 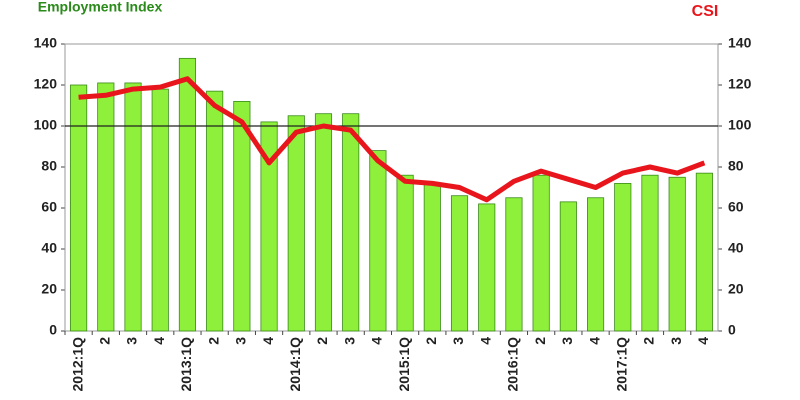 I want to click on y-tick-label: 0, so click(x=53, y=330).